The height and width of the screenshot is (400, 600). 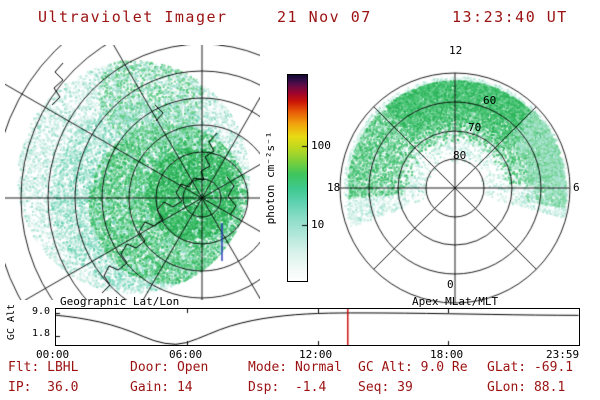 What do you see at coordinates (316, 354) in the screenshot?
I see `ut-tick-1200: 12:00` at bounding box center [316, 354].